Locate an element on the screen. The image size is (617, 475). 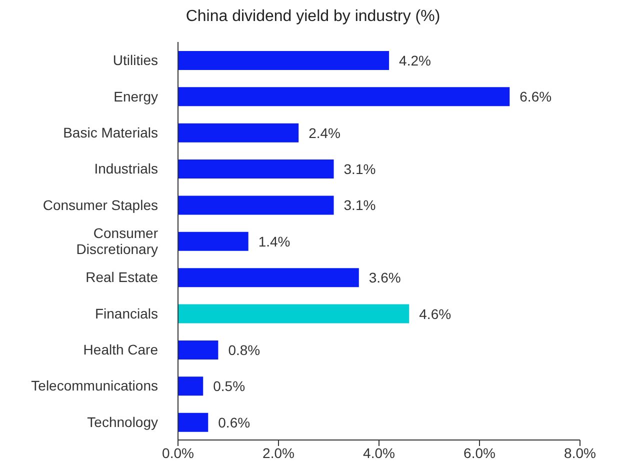
y-tick-label: Consumer Discretionary is located at coordinates (117, 241).